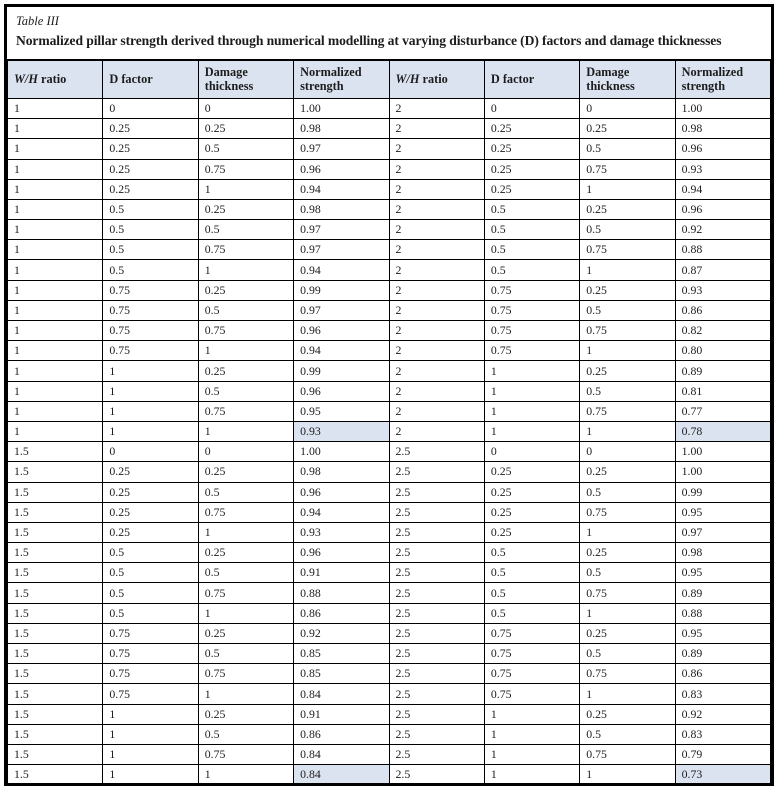 This screenshot has height=790, width=778. Describe the element at coordinates (341, 694) in the screenshot. I see `cell: 0.84` at that location.